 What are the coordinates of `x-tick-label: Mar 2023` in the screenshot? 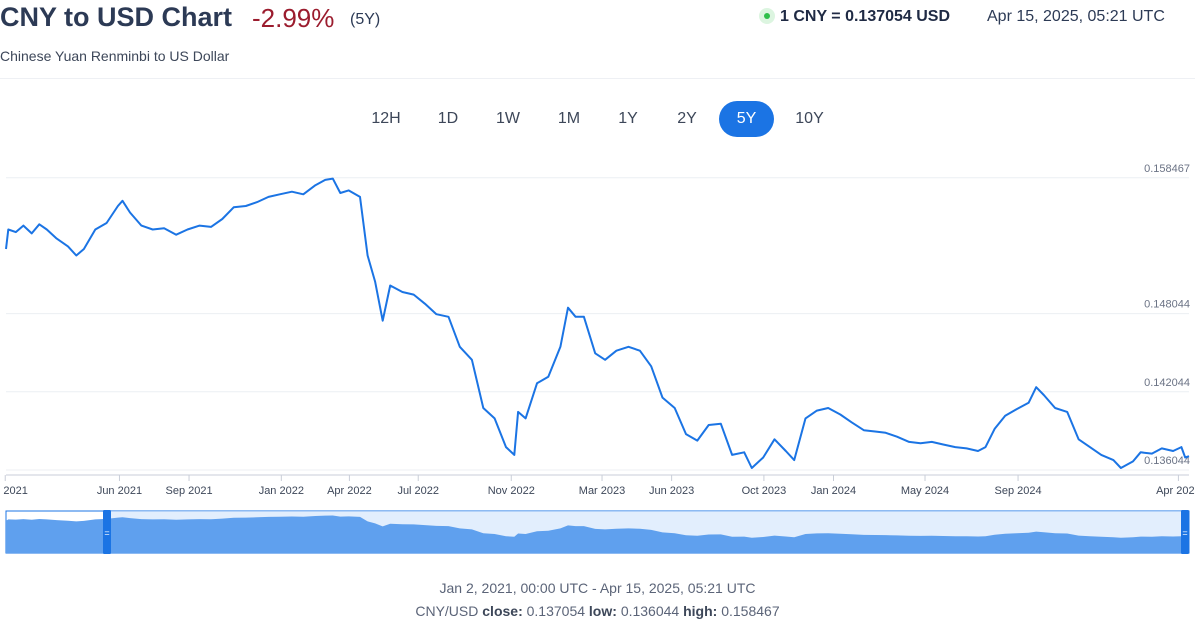 It's located at (602, 491).